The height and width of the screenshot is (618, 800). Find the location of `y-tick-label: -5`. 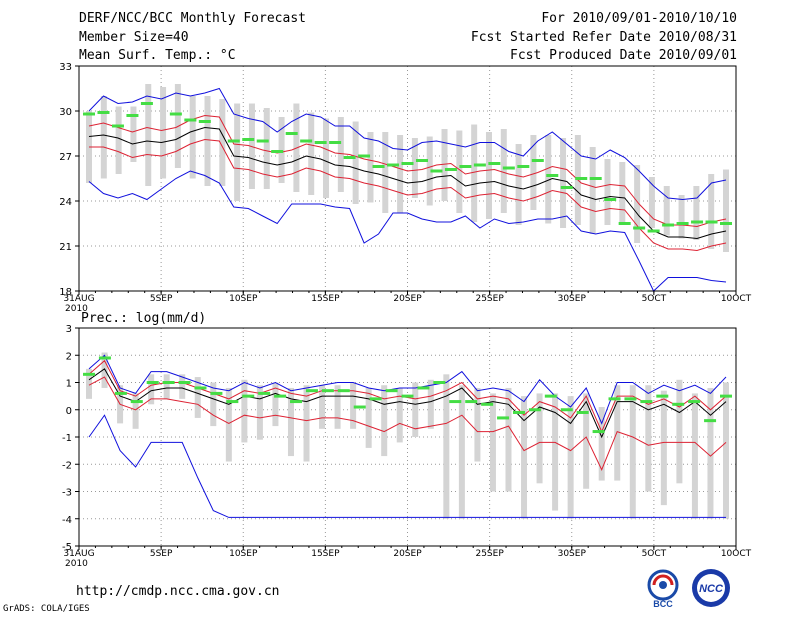

y-tick-label: -5 is located at coordinates (67, 547).